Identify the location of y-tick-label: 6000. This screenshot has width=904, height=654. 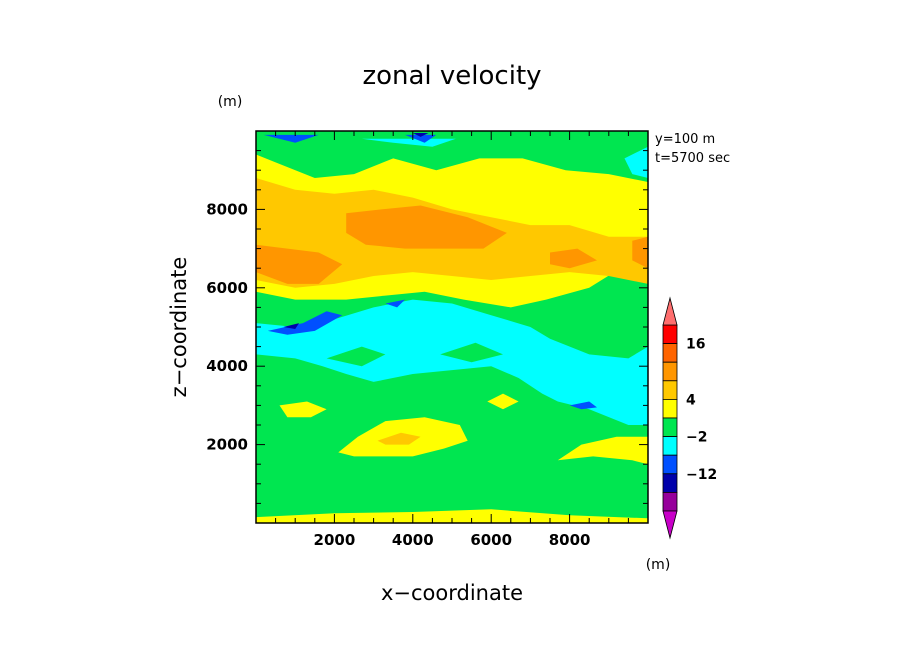
(227, 288).